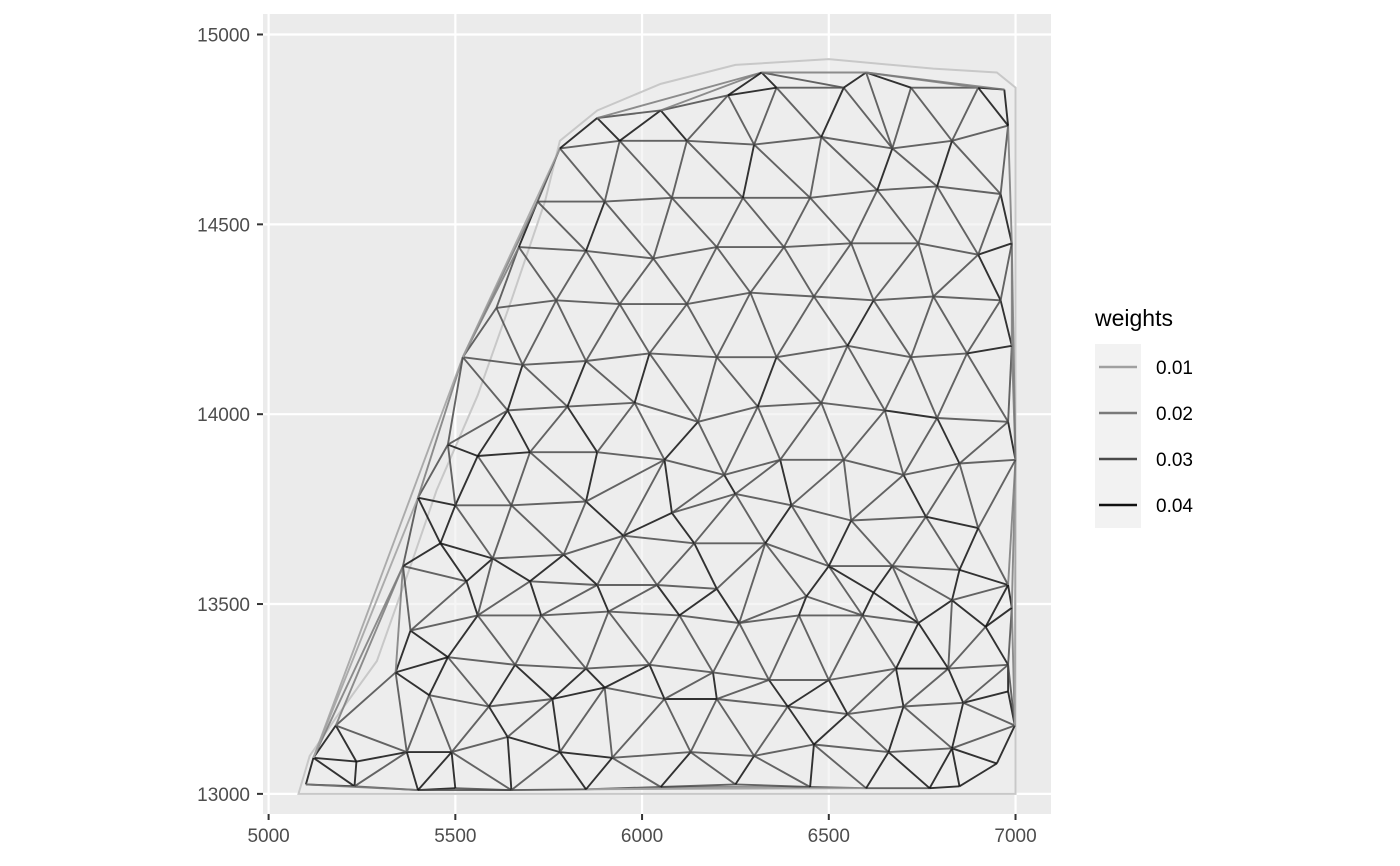 The image size is (1400, 866). I want to click on y-tick-label: 14000, so click(223, 415).